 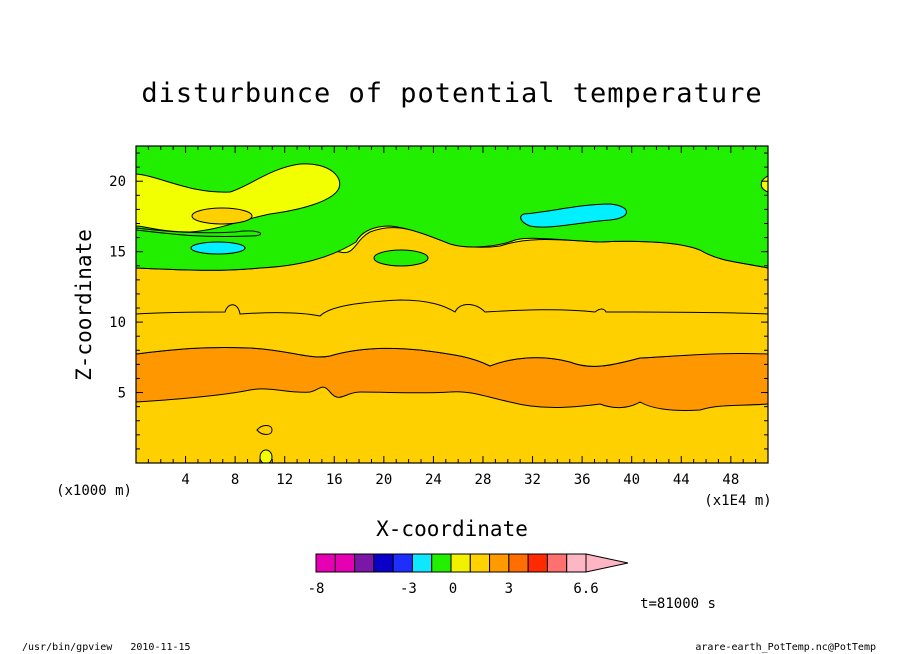 What do you see at coordinates (585, 589) in the screenshot?
I see `colorbar-tick-label: 6.6` at bounding box center [585, 589].